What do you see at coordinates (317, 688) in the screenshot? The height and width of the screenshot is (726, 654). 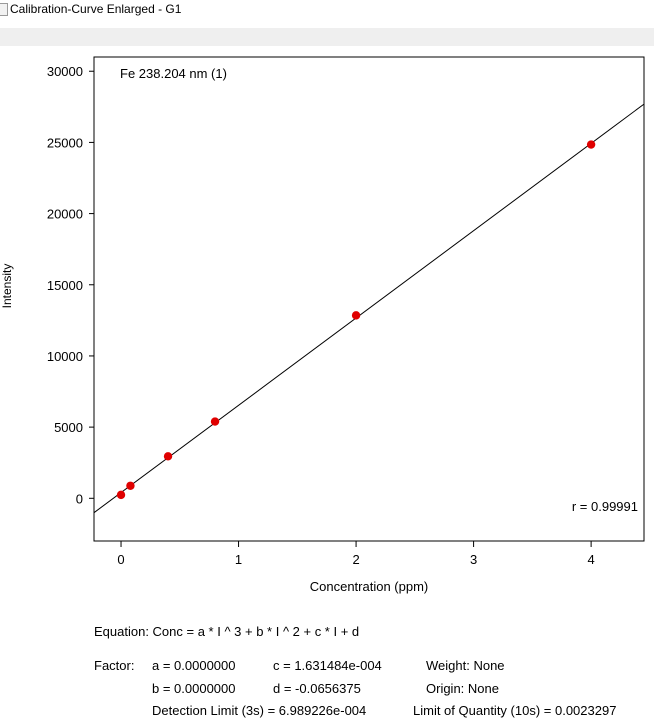 I see `coefficient-d: d = -0.0656375` at bounding box center [317, 688].